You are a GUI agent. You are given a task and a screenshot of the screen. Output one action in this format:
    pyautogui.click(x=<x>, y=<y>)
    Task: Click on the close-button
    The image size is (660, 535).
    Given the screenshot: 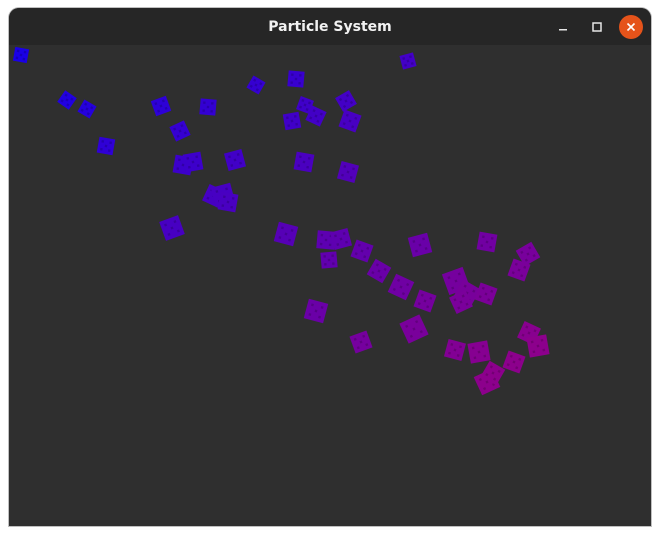 What is the action you would take?
    pyautogui.click(x=631, y=26)
    